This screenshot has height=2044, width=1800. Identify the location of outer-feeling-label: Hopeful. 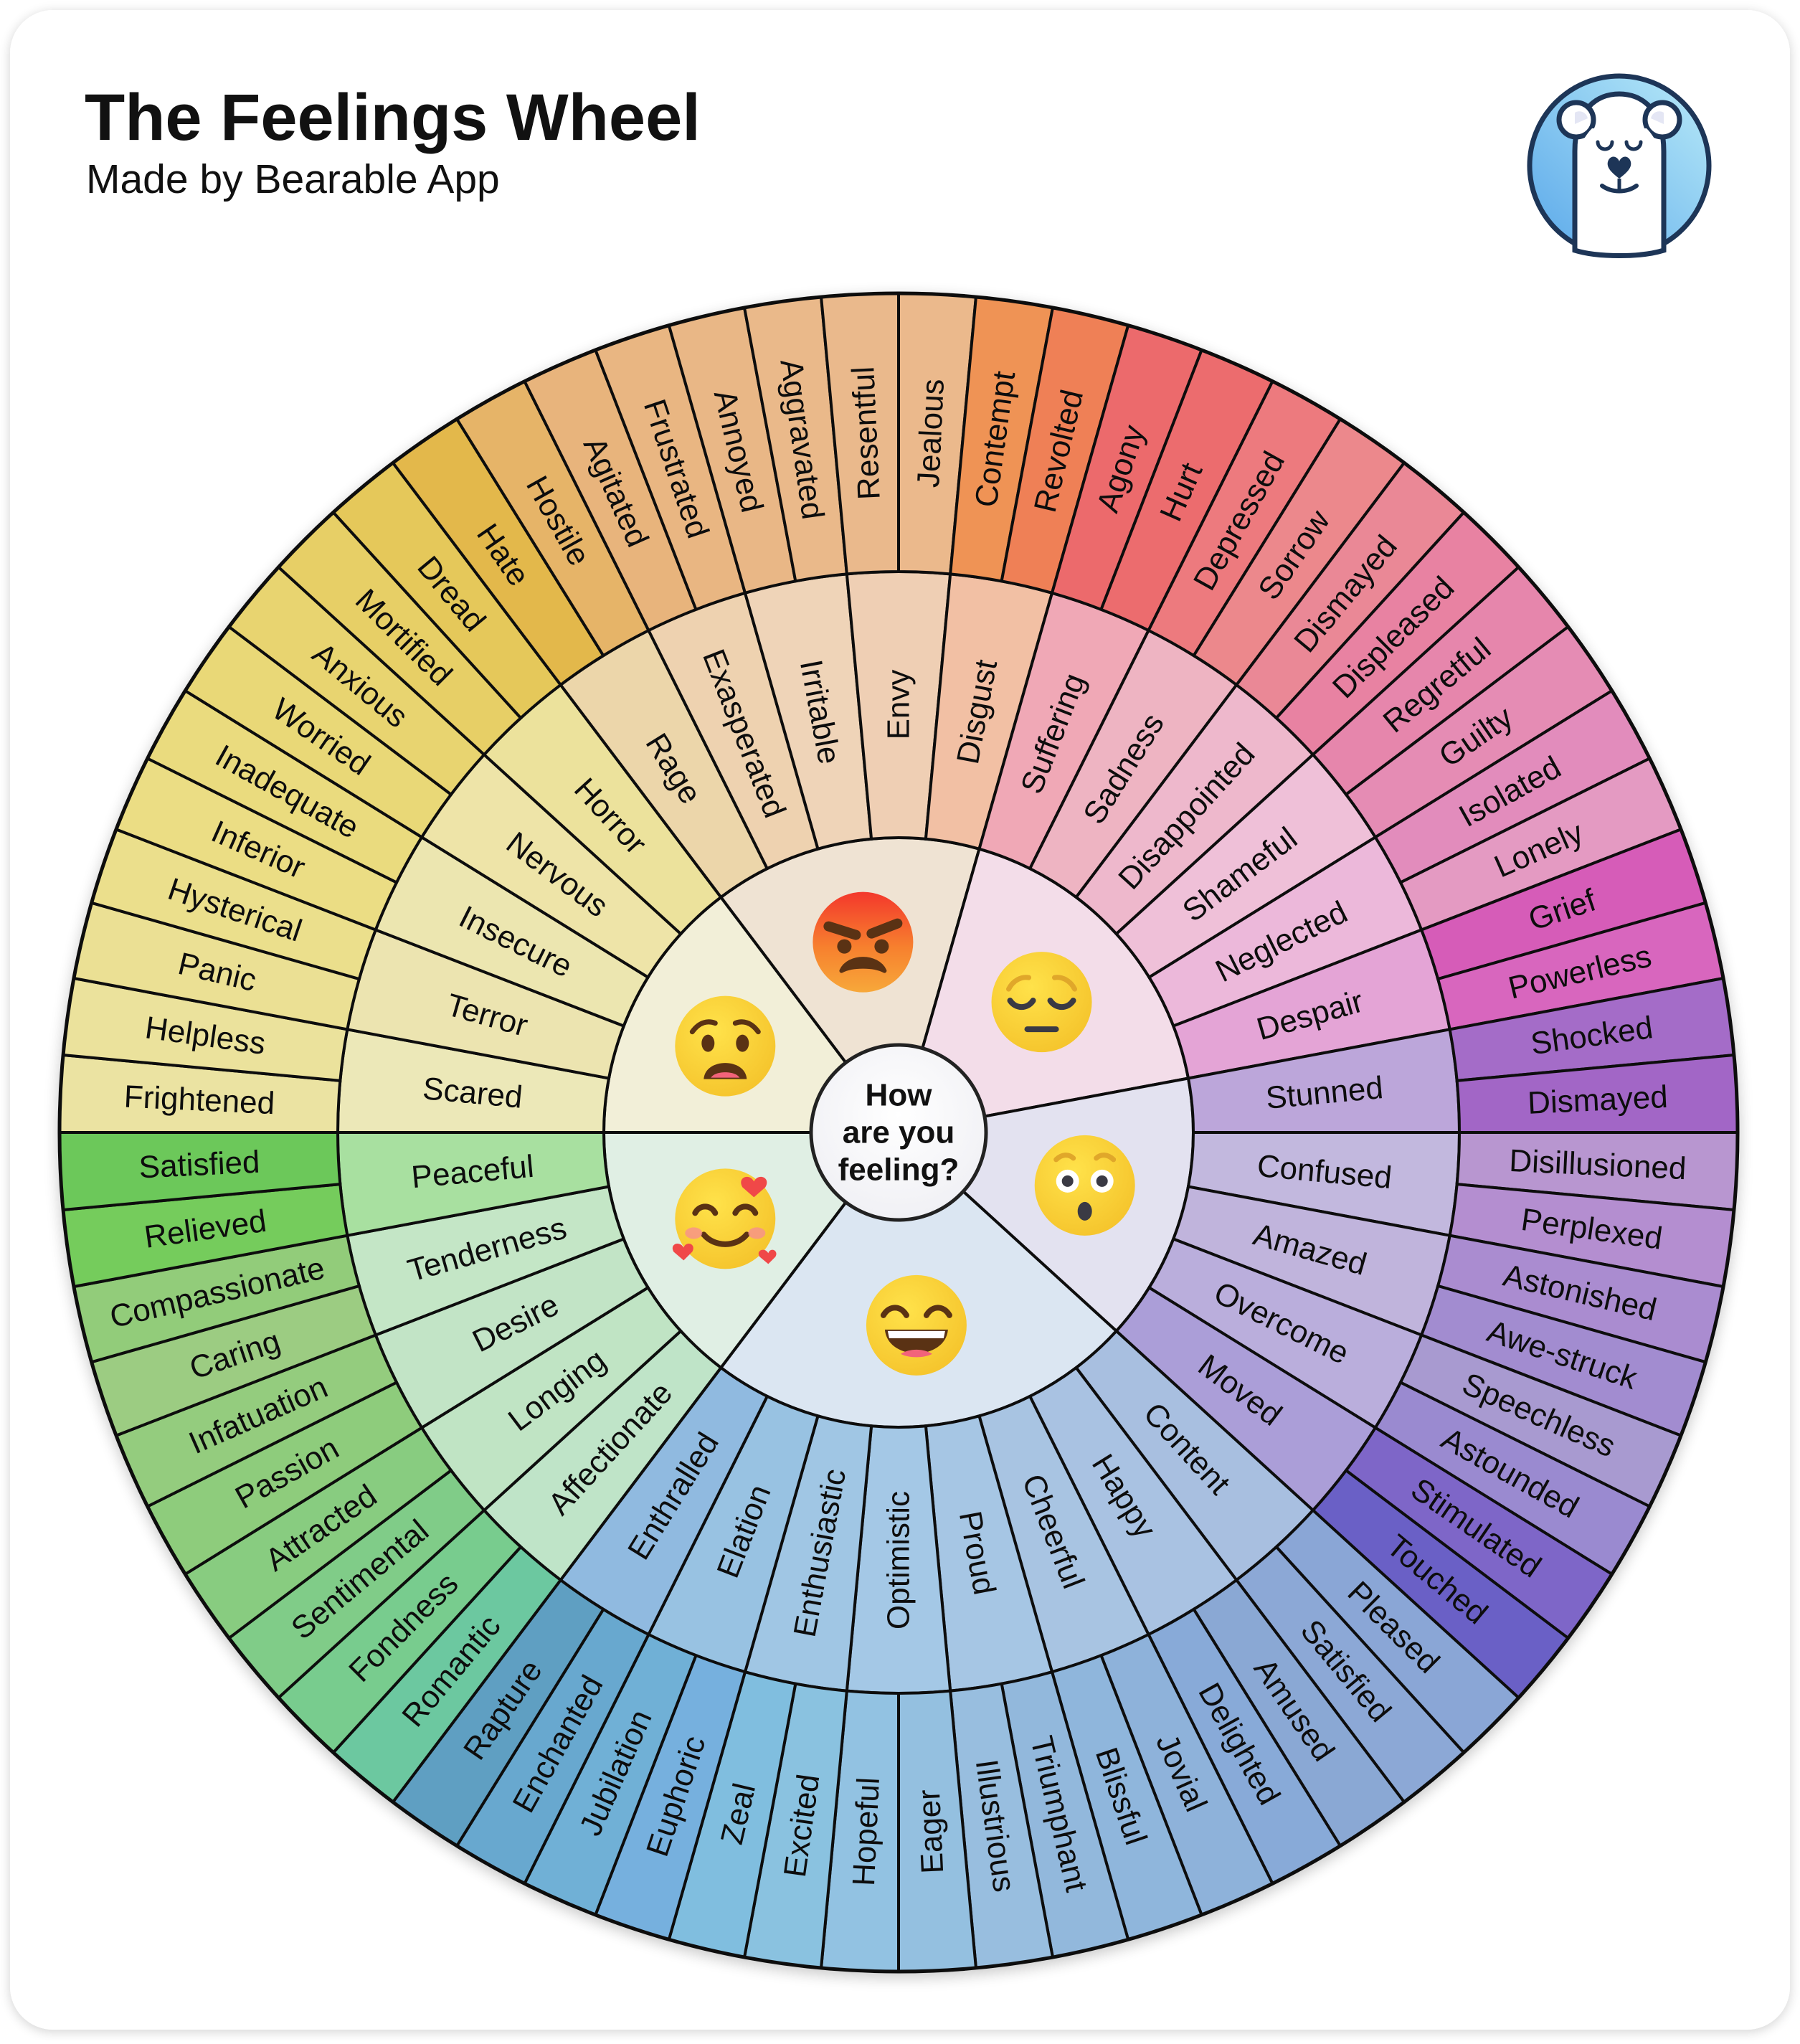
(866, 1831).